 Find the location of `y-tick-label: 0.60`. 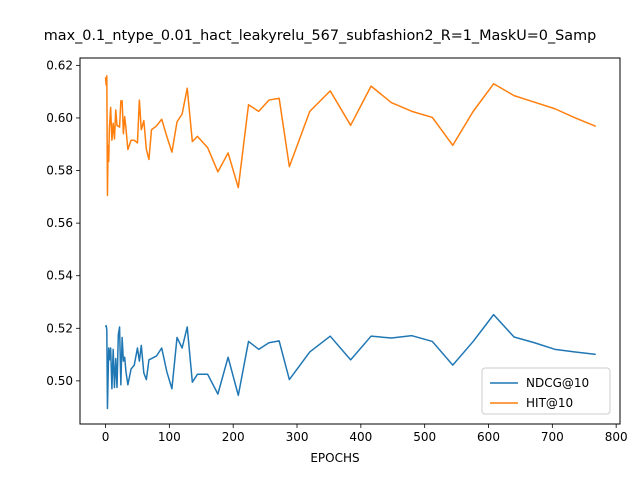

y-tick-label: 0.60 is located at coordinates (59, 118).